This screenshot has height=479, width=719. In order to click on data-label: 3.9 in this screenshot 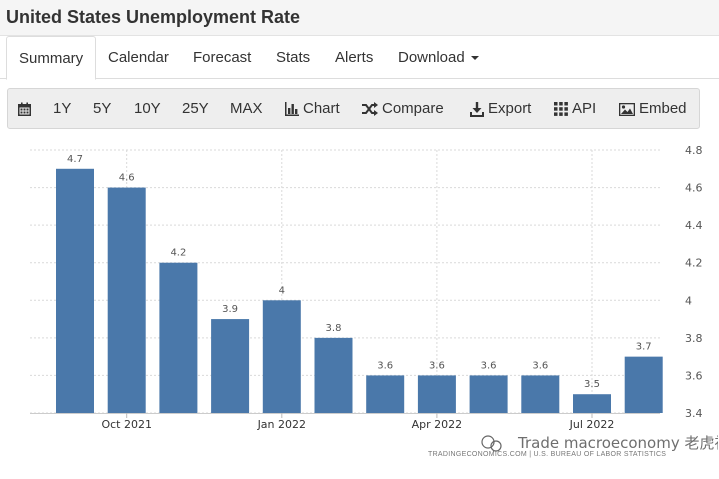, I will do `click(230, 309)`.